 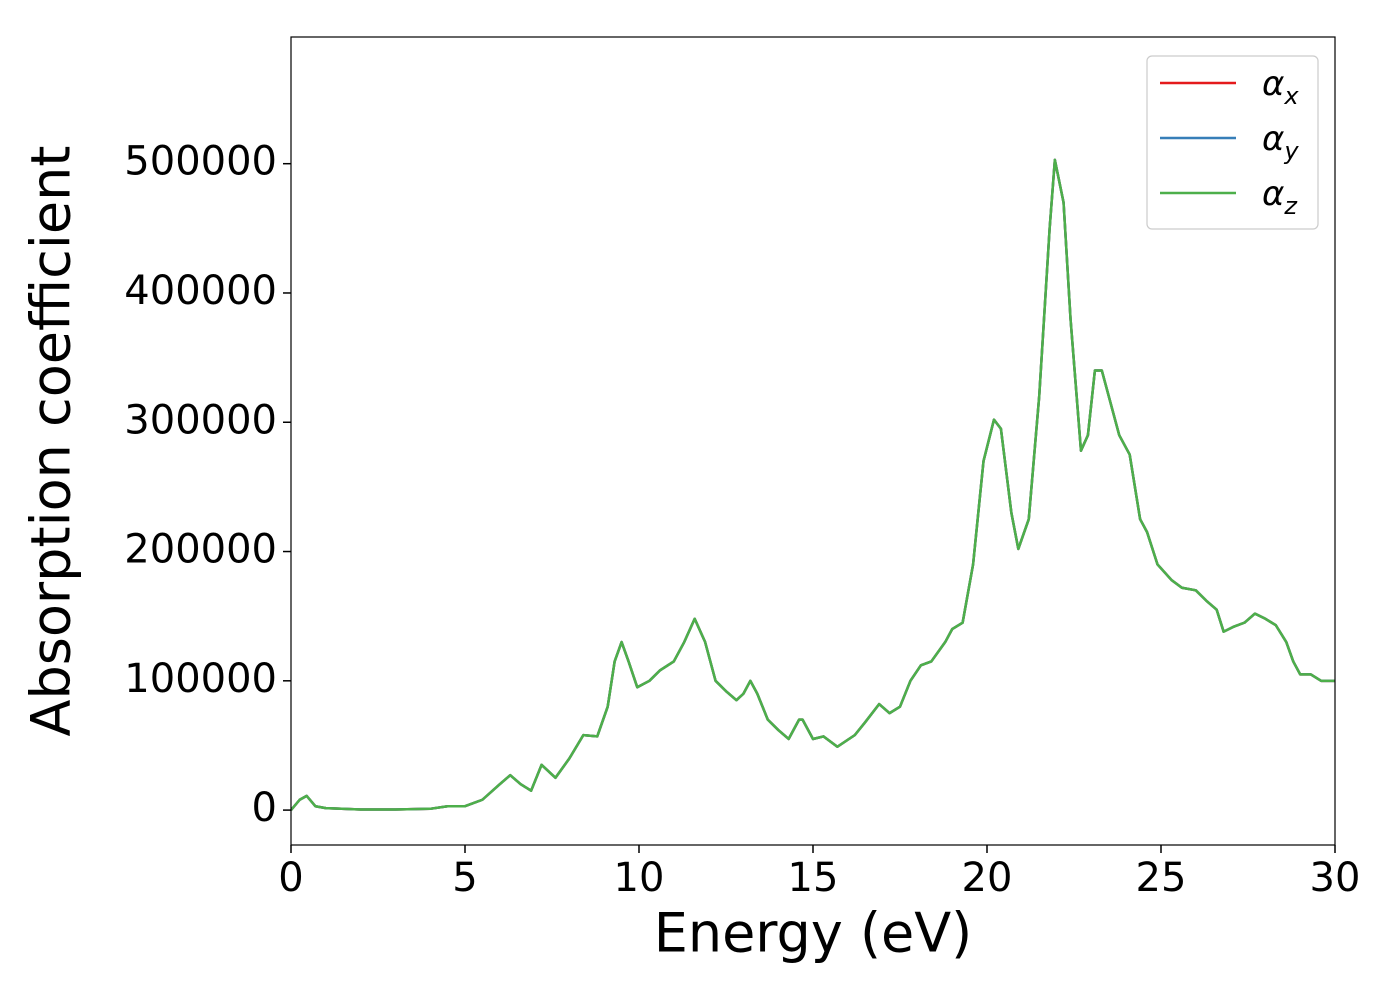 What do you see at coordinates (290, 878) in the screenshot?
I see `x-tick-label: 0` at bounding box center [290, 878].